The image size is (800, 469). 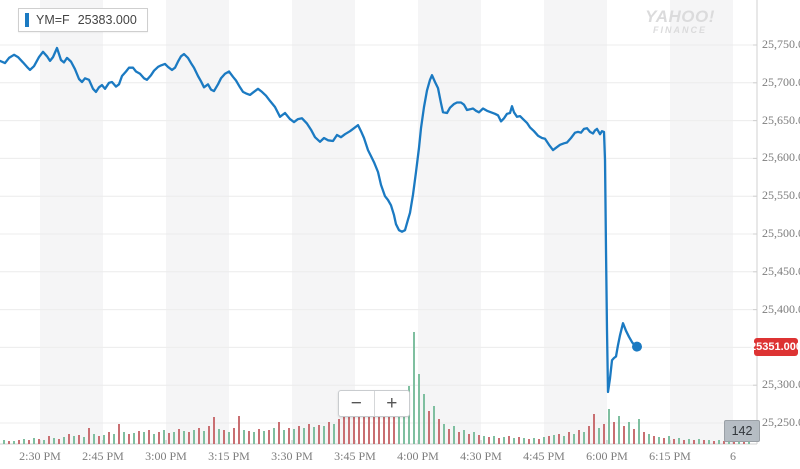 I want to click on time-axis-label: 3:30 PM, so click(x=292, y=456).